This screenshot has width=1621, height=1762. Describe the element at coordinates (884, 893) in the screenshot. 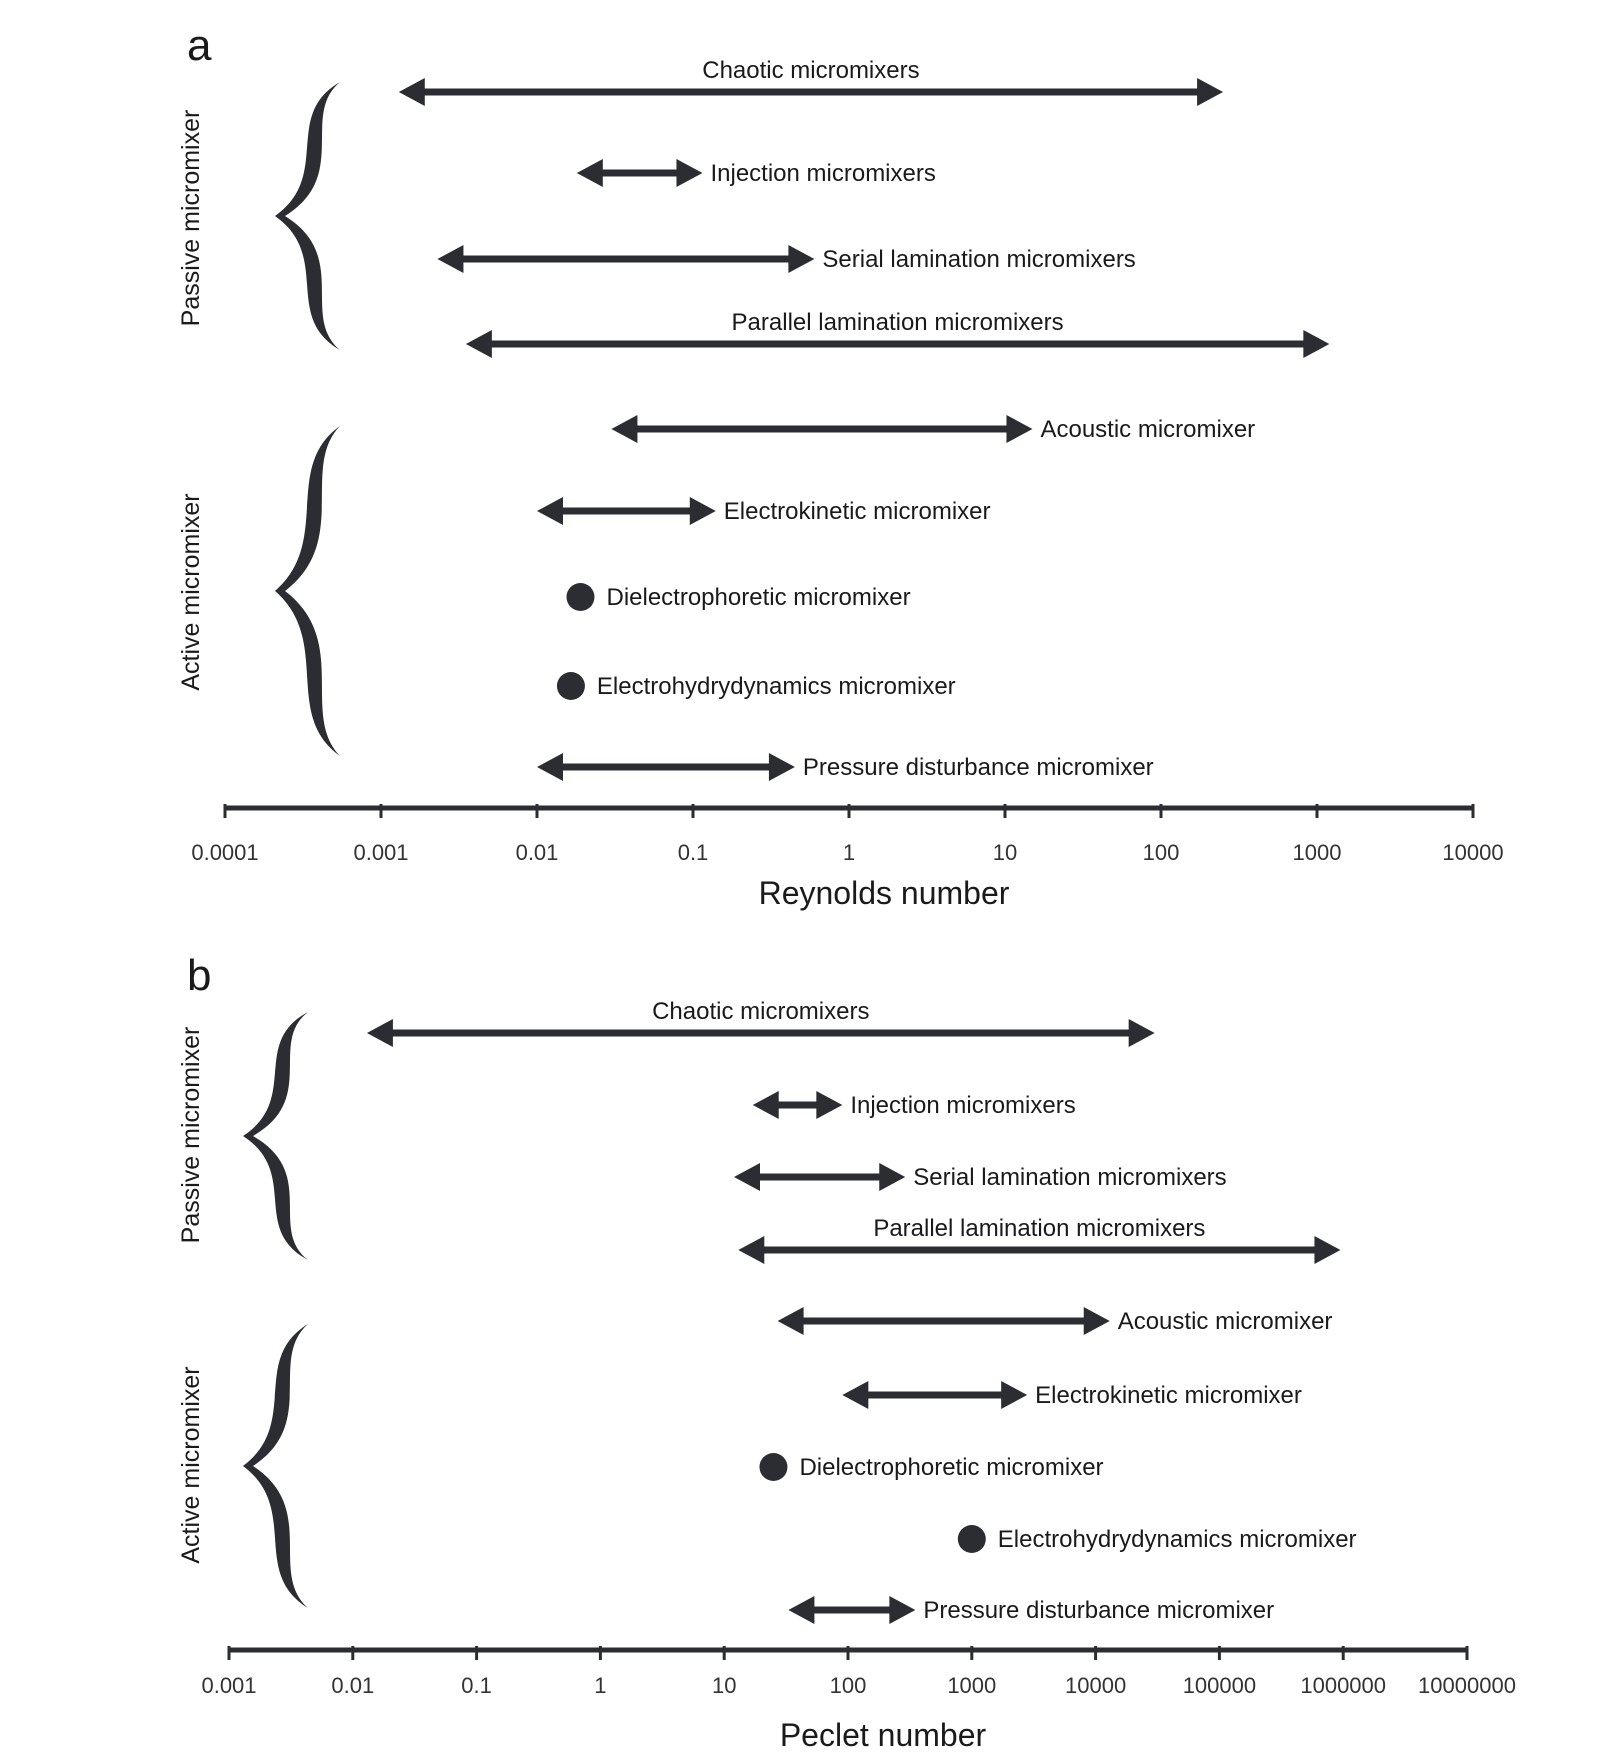

I see `x-axis-title: Reynolds number` at that location.